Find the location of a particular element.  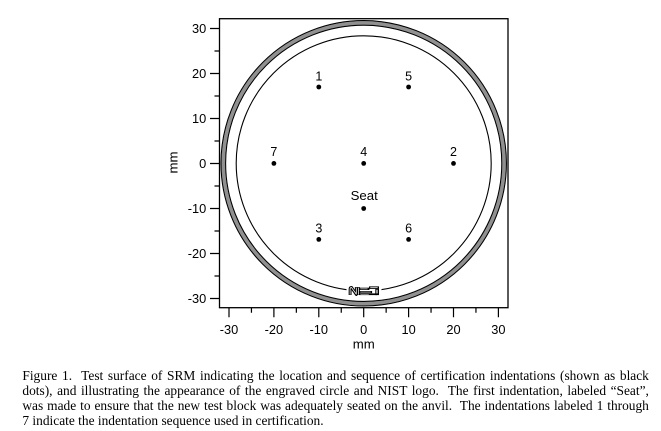

svg-text: 3 is located at coordinates (318, 228).